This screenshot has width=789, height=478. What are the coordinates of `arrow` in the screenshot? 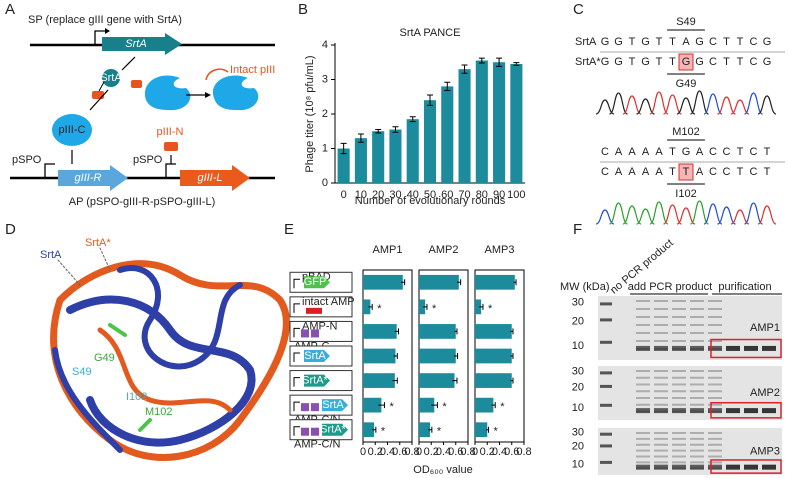 It's located at (128, 63).